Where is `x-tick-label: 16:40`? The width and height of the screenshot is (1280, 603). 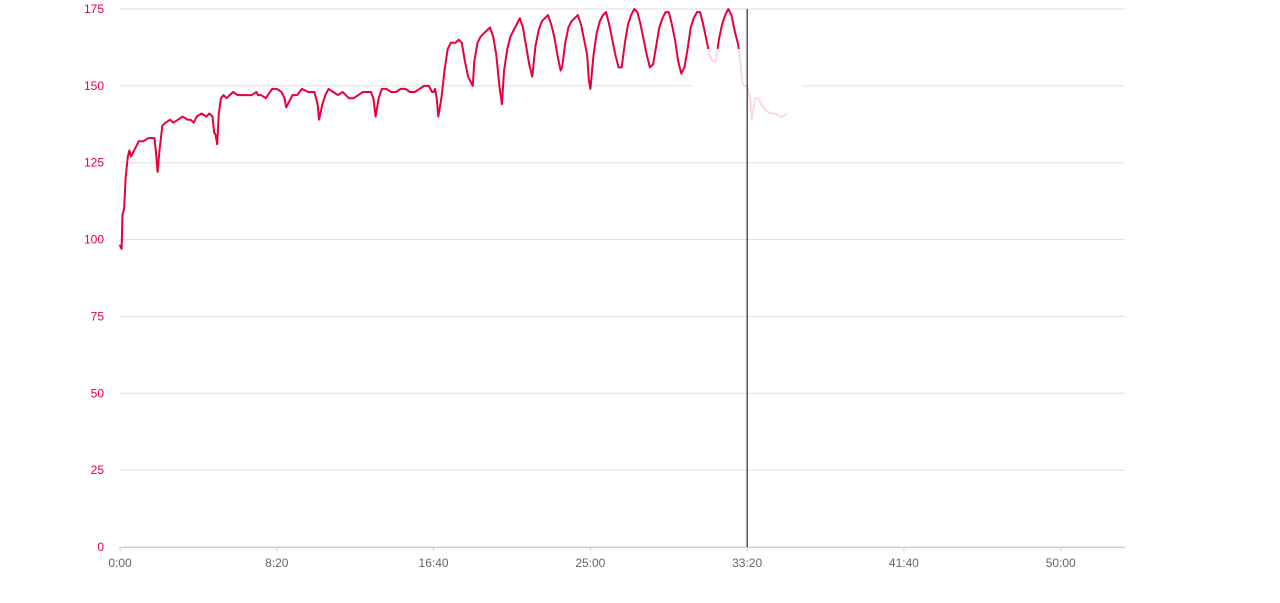
x-tick-label: 16:40 is located at coordinates (434, 563).